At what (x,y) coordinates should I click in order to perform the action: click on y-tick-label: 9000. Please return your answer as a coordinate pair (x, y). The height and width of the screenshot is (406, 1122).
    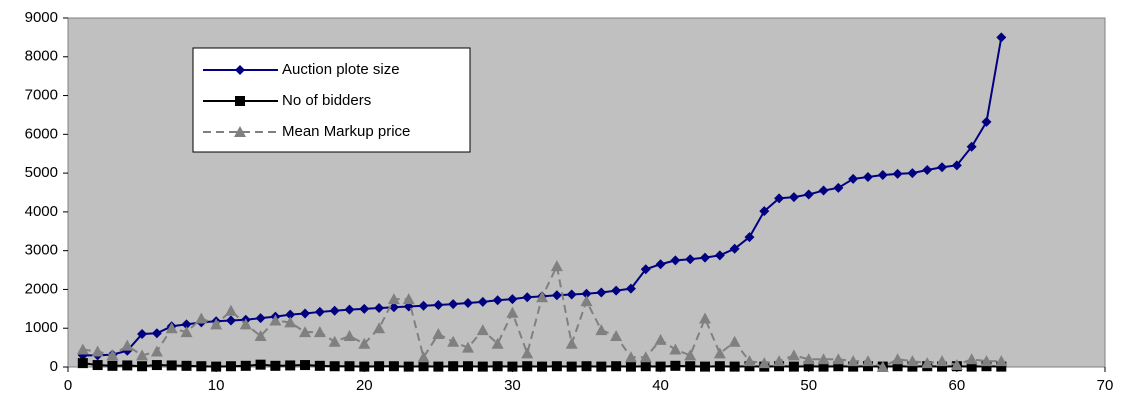
    Looking at the image, I should click on (41, 17).